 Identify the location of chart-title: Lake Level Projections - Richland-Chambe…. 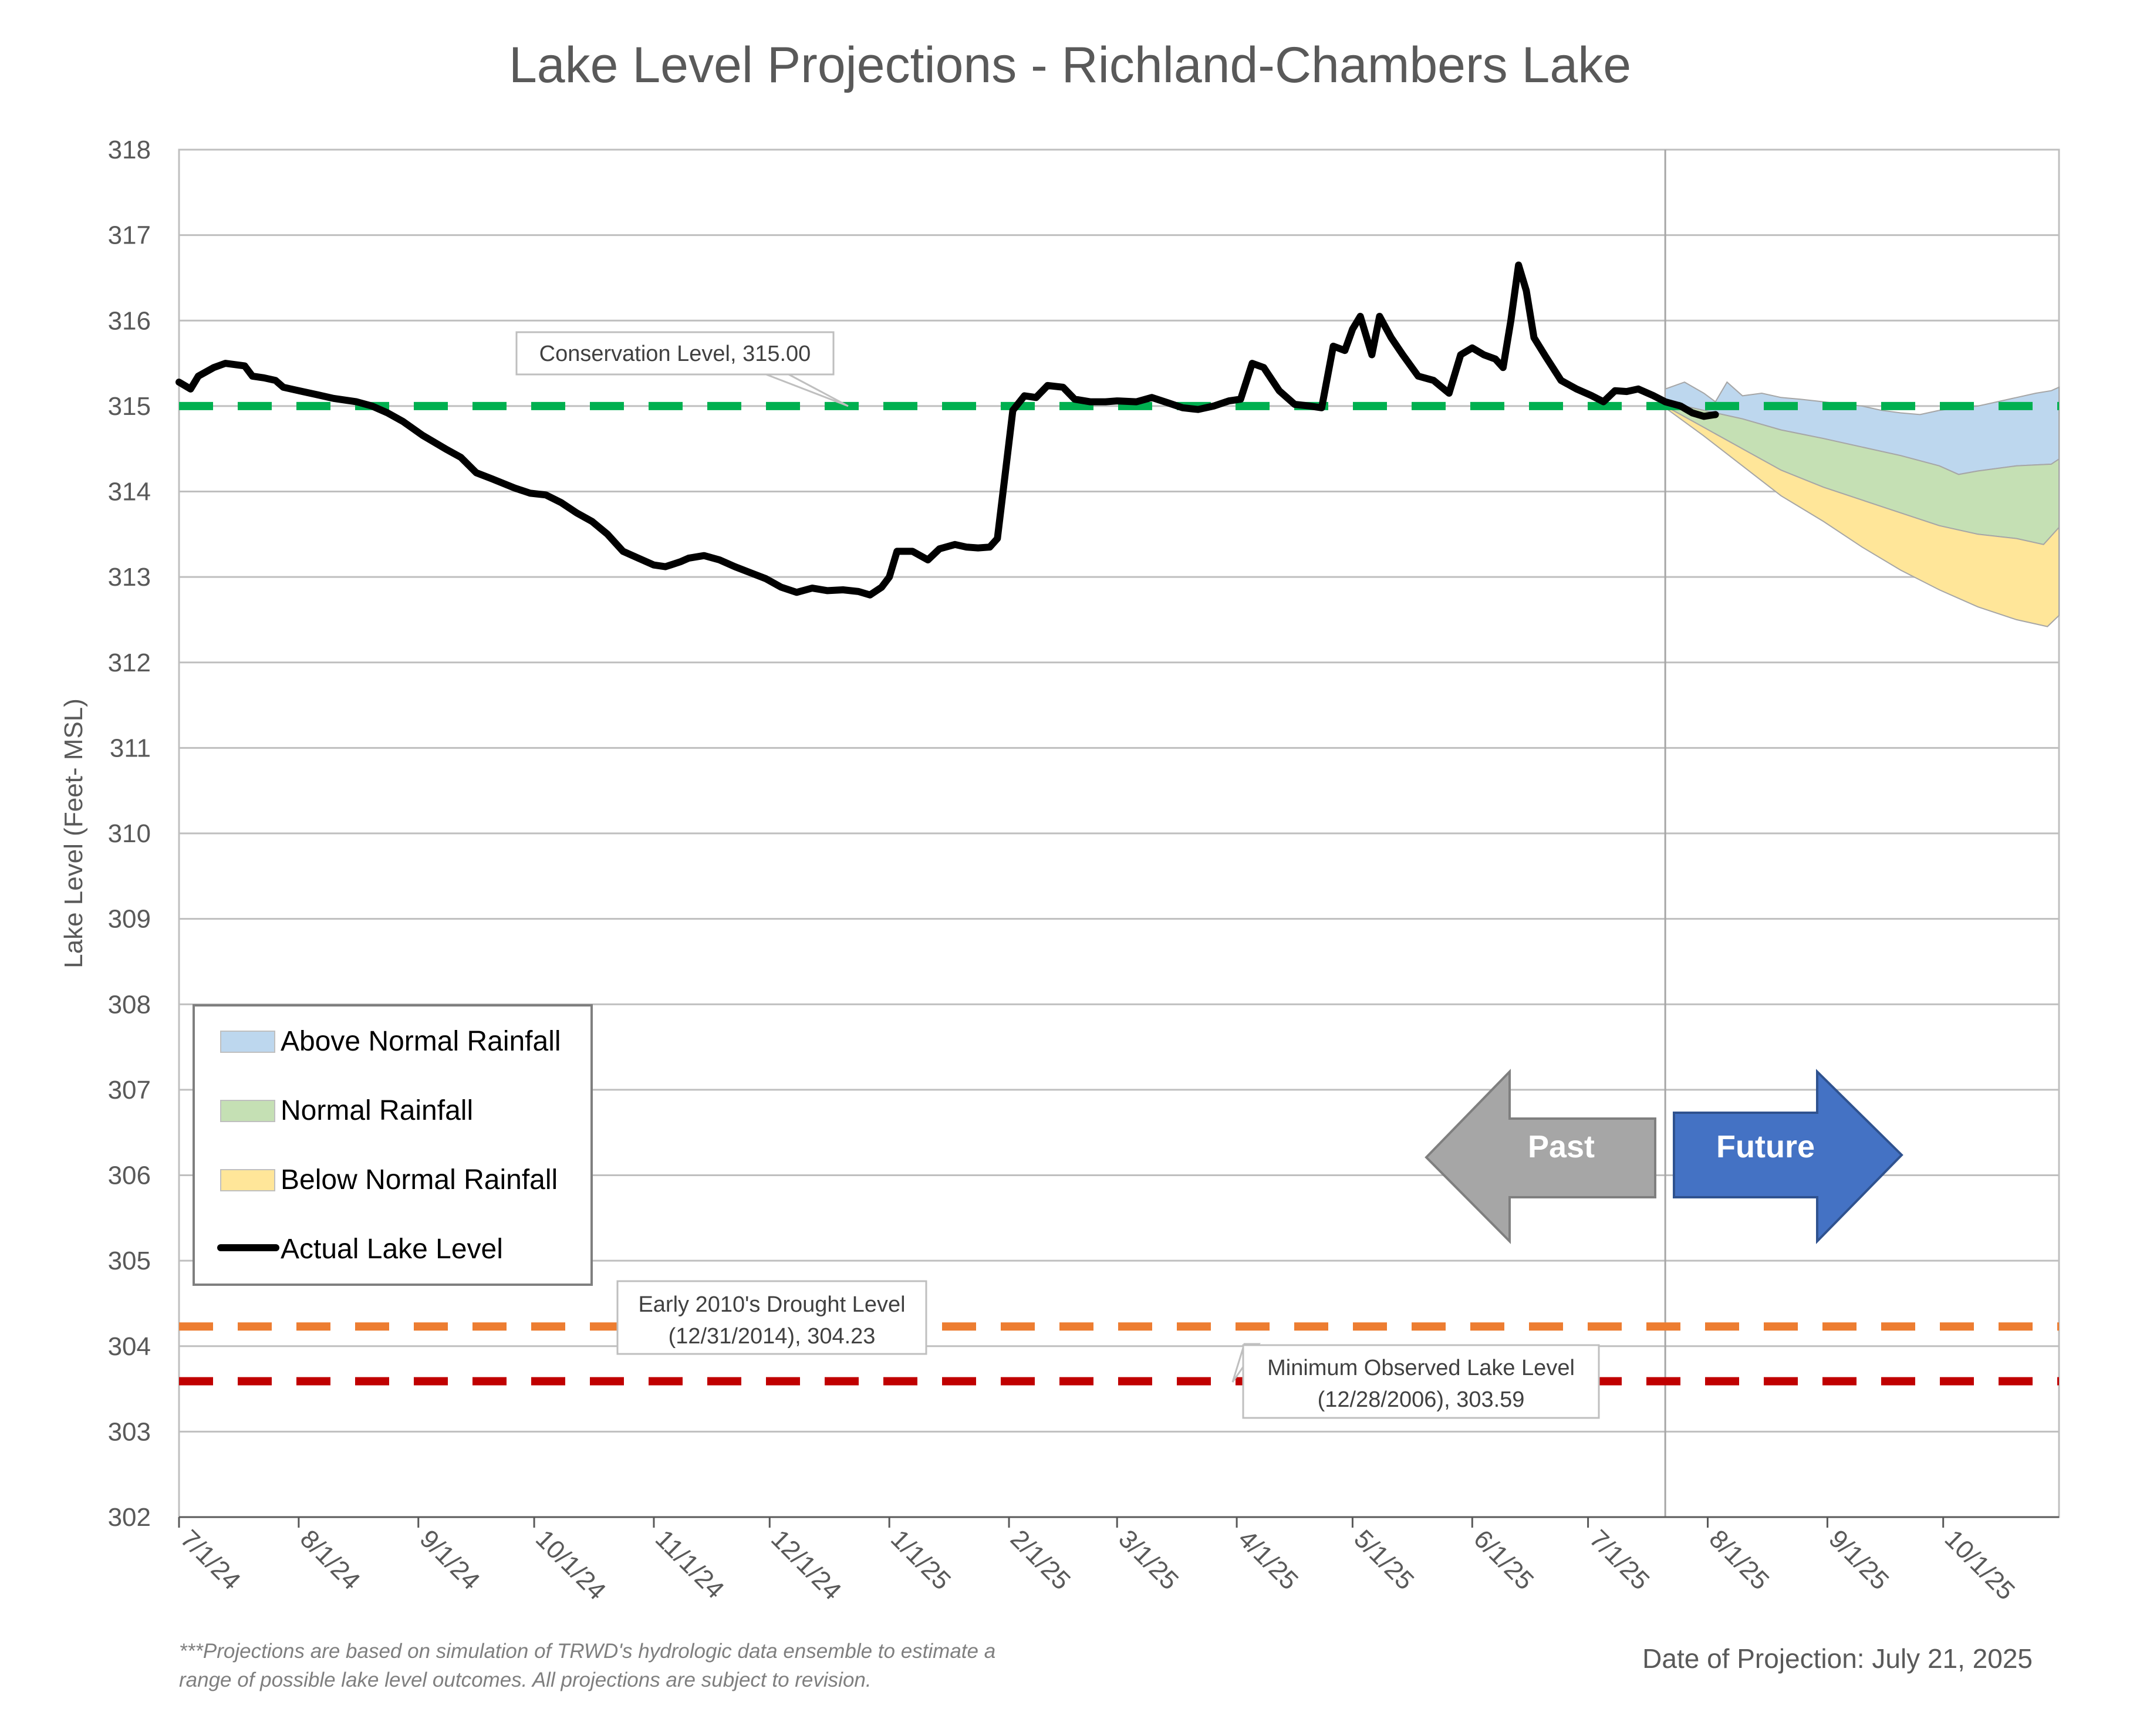
(1070, 65).